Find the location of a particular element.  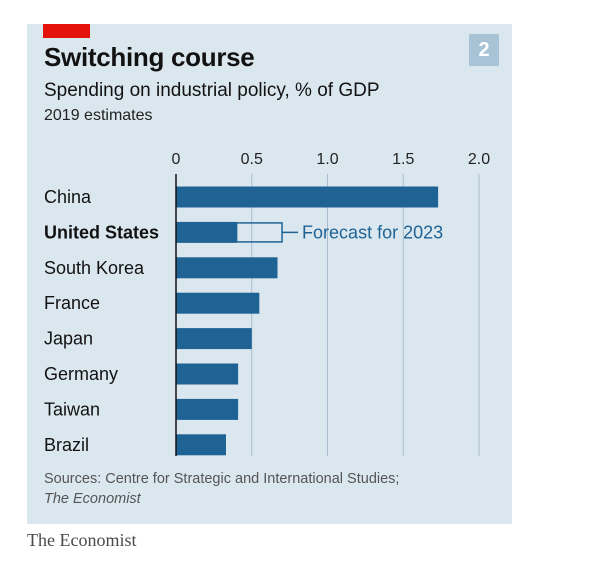

category-label: China is located at coordinates (68, 197).